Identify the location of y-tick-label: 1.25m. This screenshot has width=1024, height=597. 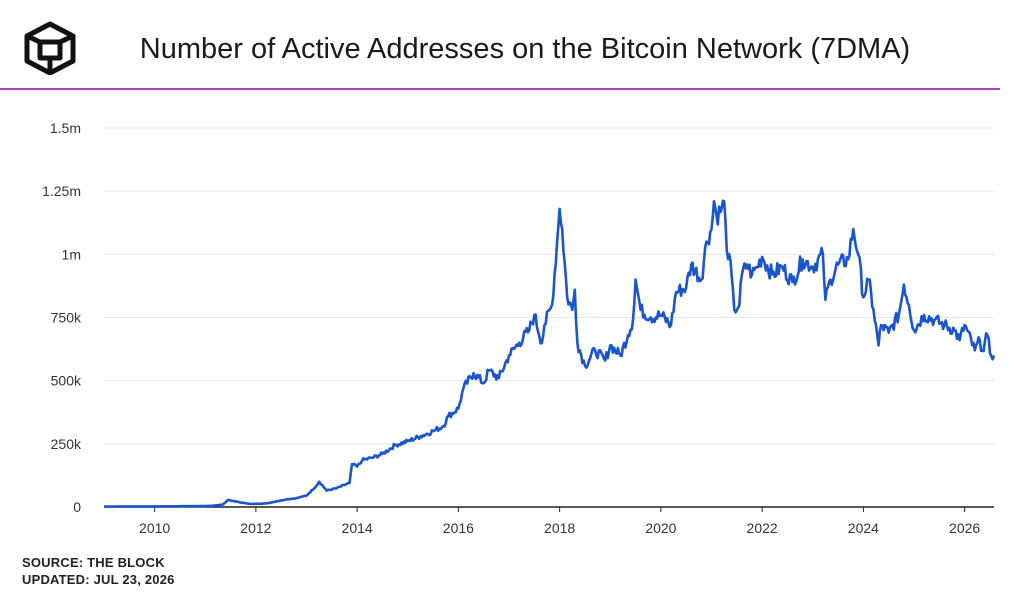
(61, 191).